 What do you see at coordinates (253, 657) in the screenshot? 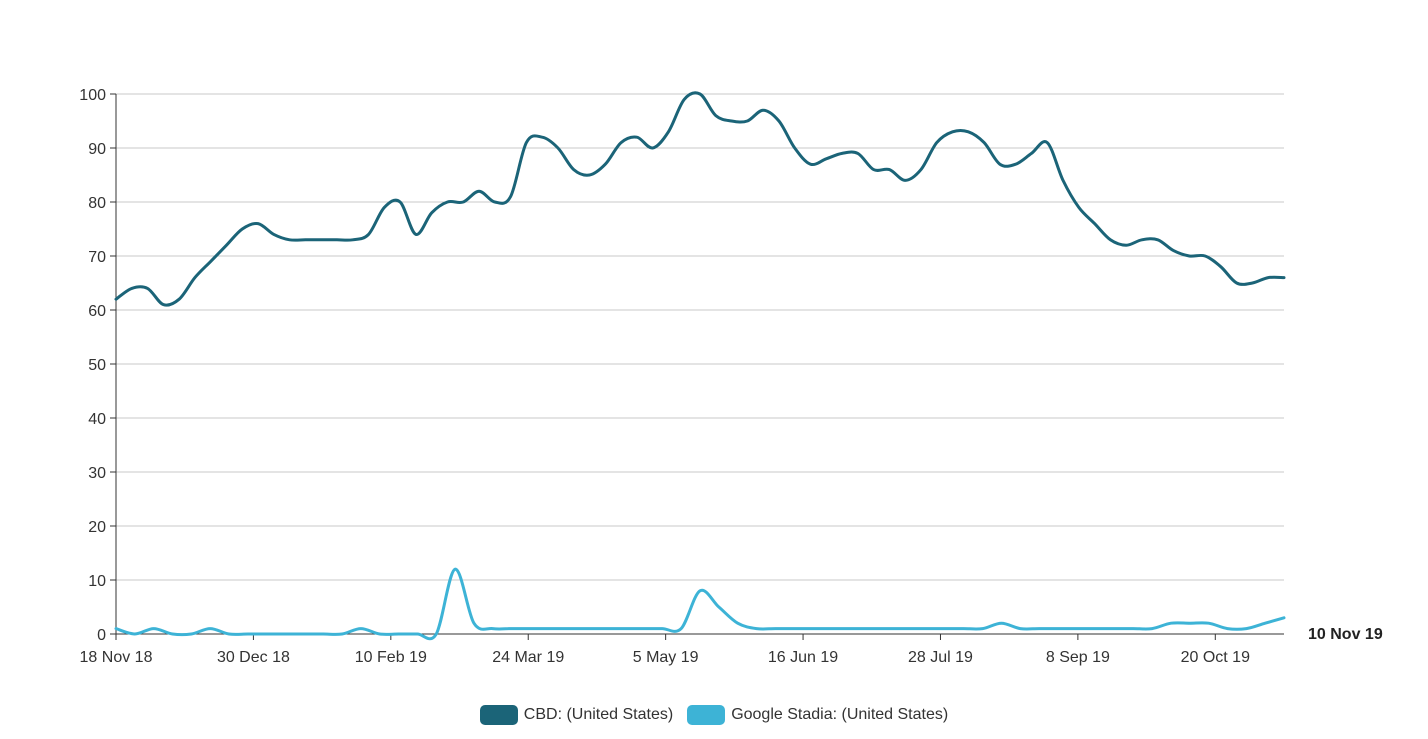
I see `x-tick-label: 30 Dec 18` at bounding box center [253, 657].